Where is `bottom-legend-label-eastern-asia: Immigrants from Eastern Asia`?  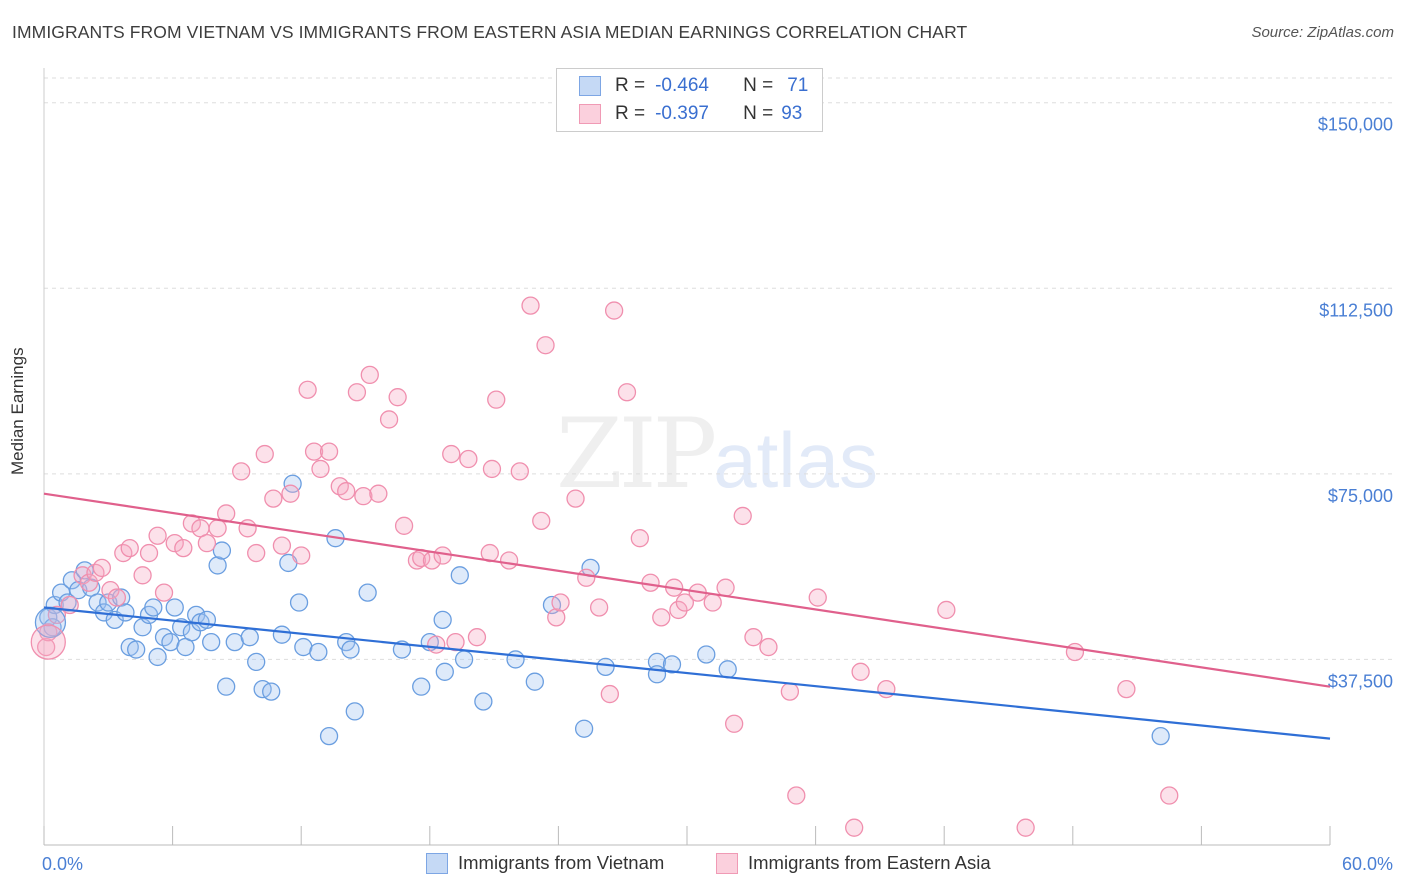
bottom-legend-label-eastern-asia: Immigrants from Eastern Asia is located at coordinates (869, 862).